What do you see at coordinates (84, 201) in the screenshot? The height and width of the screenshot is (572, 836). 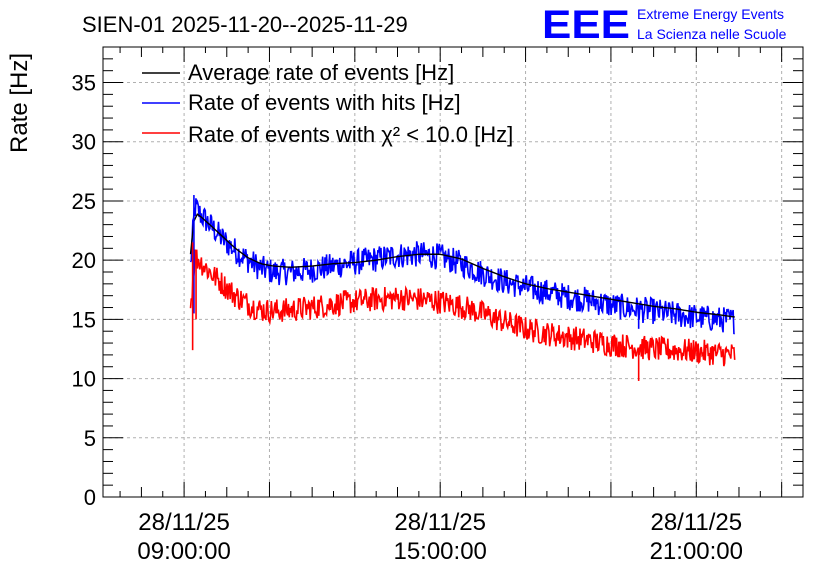 I see `y-tick-label: 25` at bounding box center [84, 201].